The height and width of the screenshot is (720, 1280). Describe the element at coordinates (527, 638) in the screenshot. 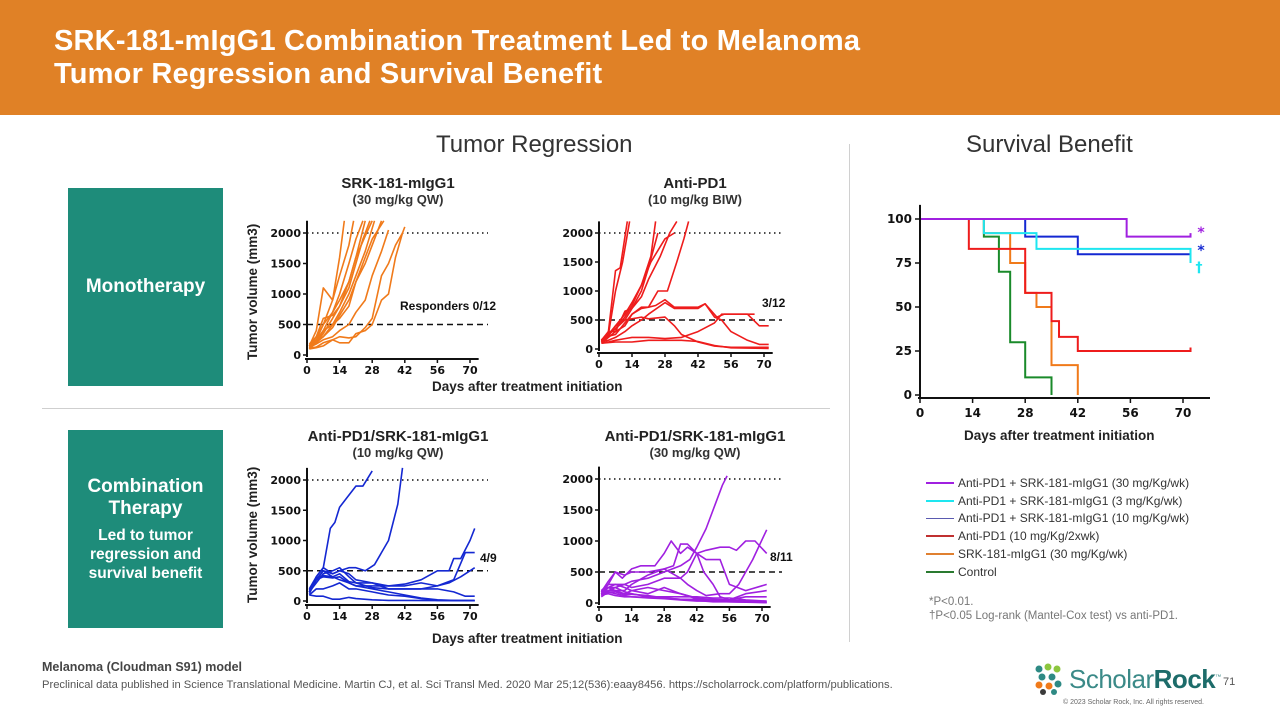

I see `x-axis-label-bottom: Days after treatment initiation` at that location.